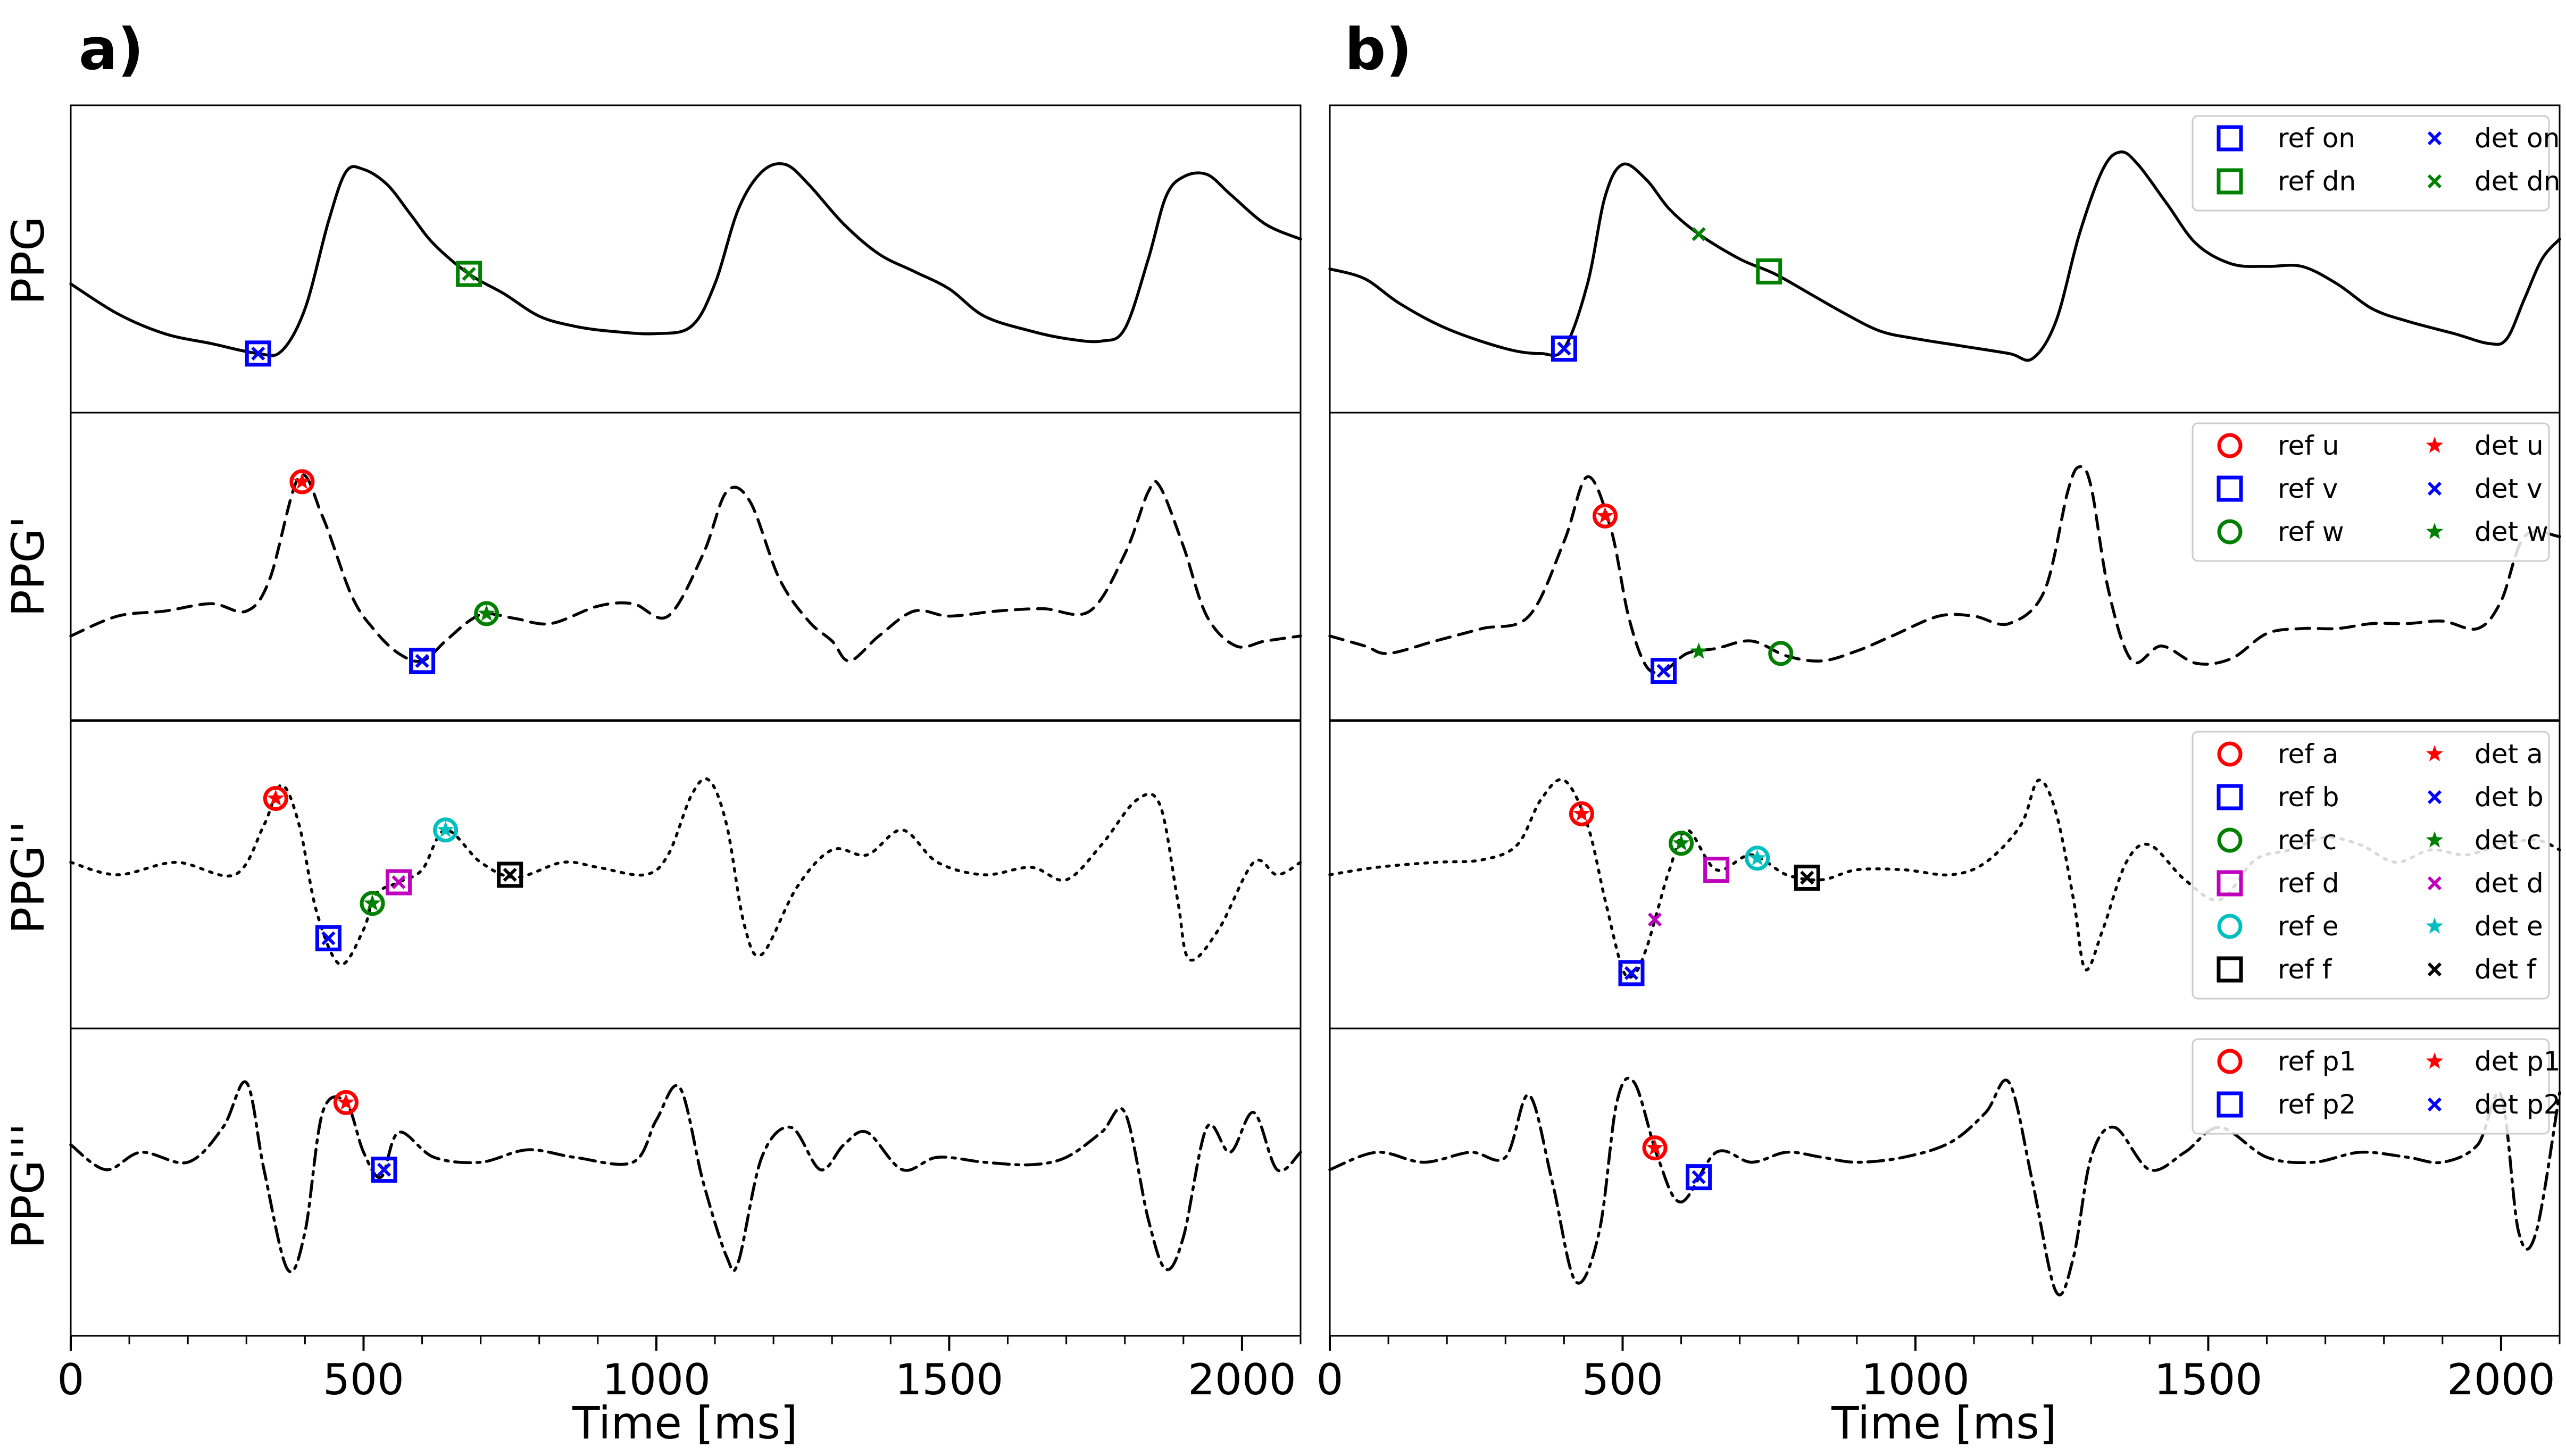 This screenshot has width=2566, height=1456. Describe the element at coordinates (2230, 138) in the screenshot. I see `legend-ref-on-symbol` at that location.